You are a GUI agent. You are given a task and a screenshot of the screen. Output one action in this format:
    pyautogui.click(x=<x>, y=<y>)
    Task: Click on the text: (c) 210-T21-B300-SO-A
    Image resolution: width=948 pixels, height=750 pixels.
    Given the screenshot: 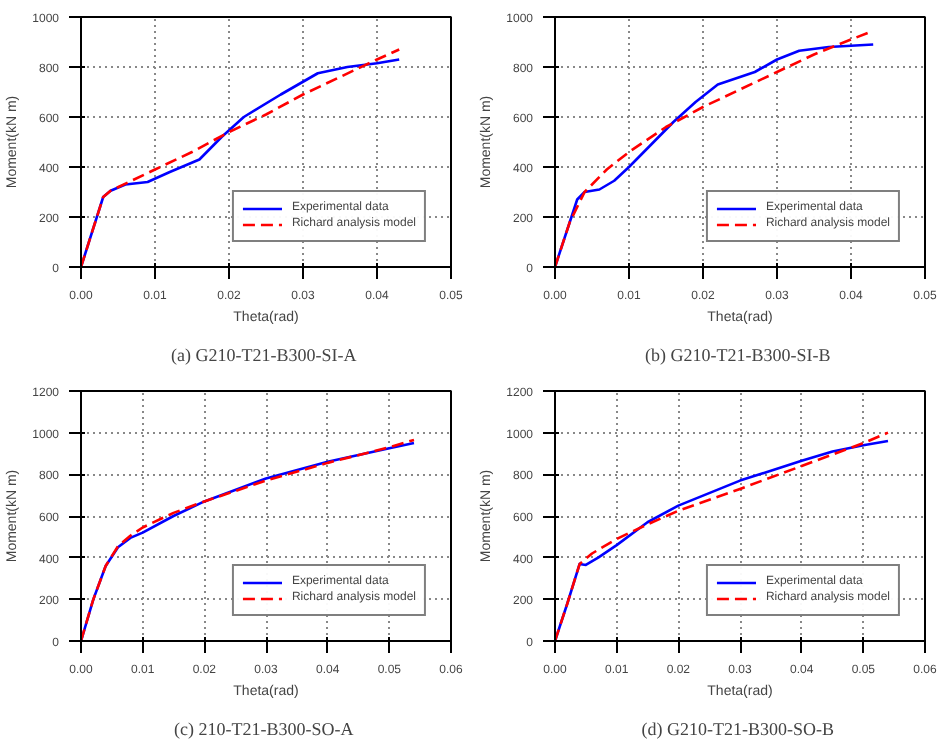 What is the action you would take?
    pyautogui.click(x=264, y=729)
    